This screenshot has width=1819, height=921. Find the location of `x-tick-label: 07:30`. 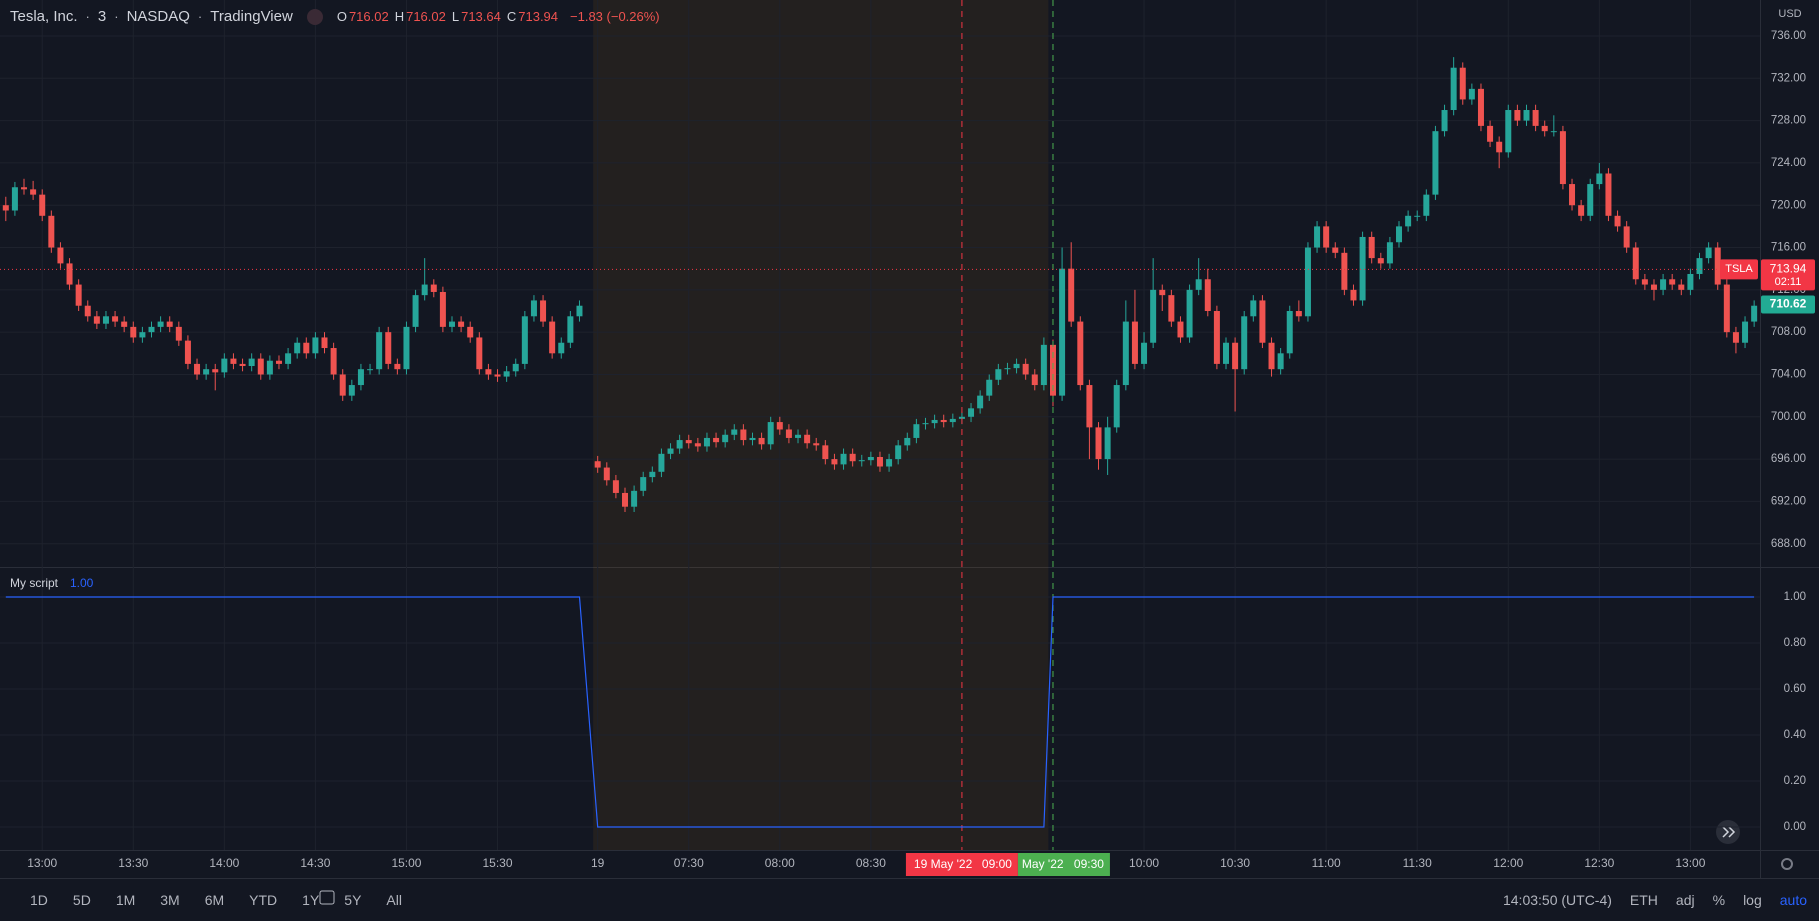

x-tick-label: 07:30 is located at coordinates (689, 863).